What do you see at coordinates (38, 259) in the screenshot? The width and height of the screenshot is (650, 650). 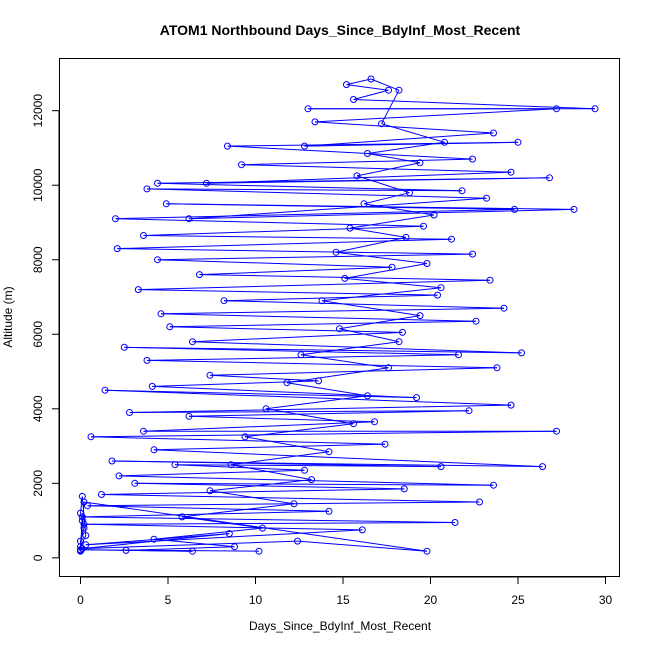 I see `y-tick-label: 8000` at bounding box center [38, 259].